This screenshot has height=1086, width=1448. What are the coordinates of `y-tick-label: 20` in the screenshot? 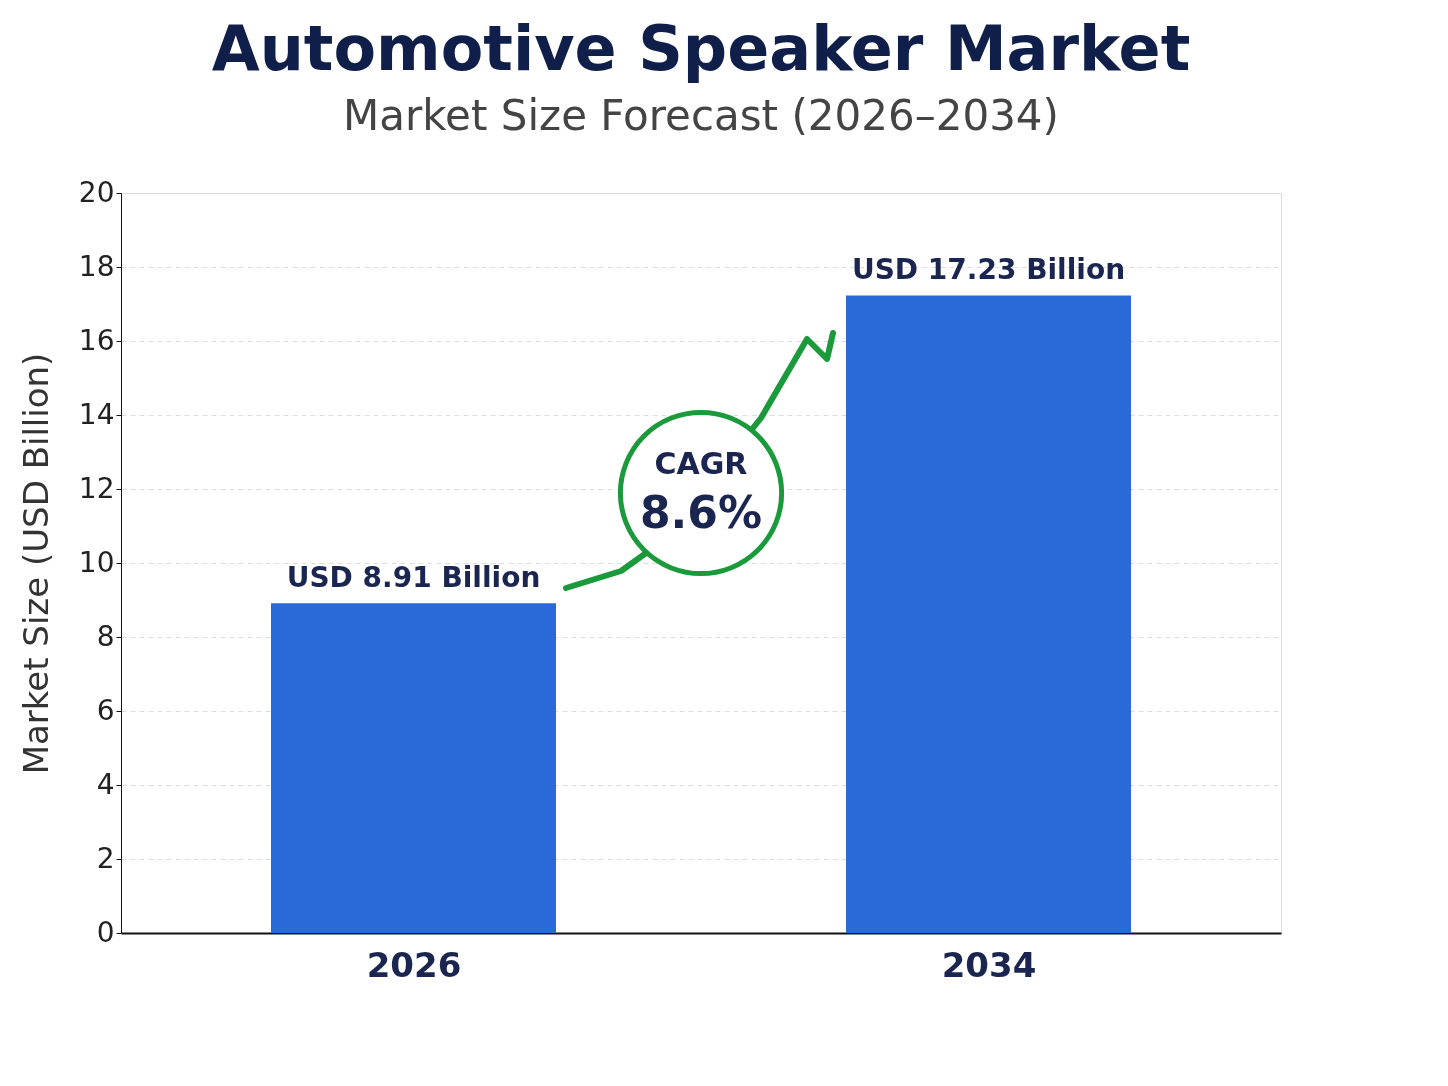 It's located at (96, 192).